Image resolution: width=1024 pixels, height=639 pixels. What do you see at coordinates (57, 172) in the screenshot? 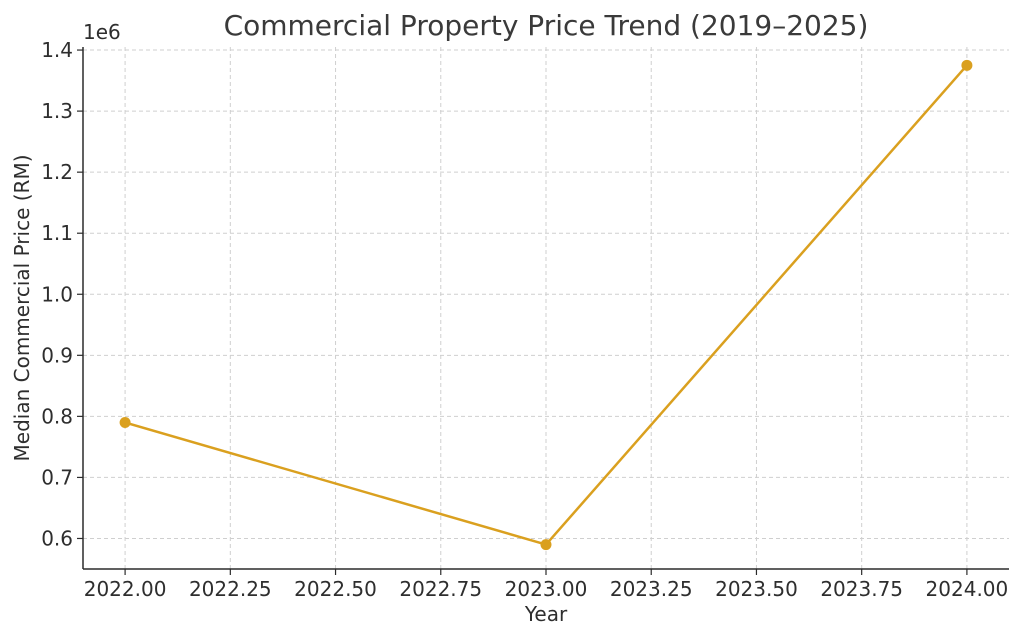
I see `y-tick-label: 1.2` at bounding box center [57, 172].